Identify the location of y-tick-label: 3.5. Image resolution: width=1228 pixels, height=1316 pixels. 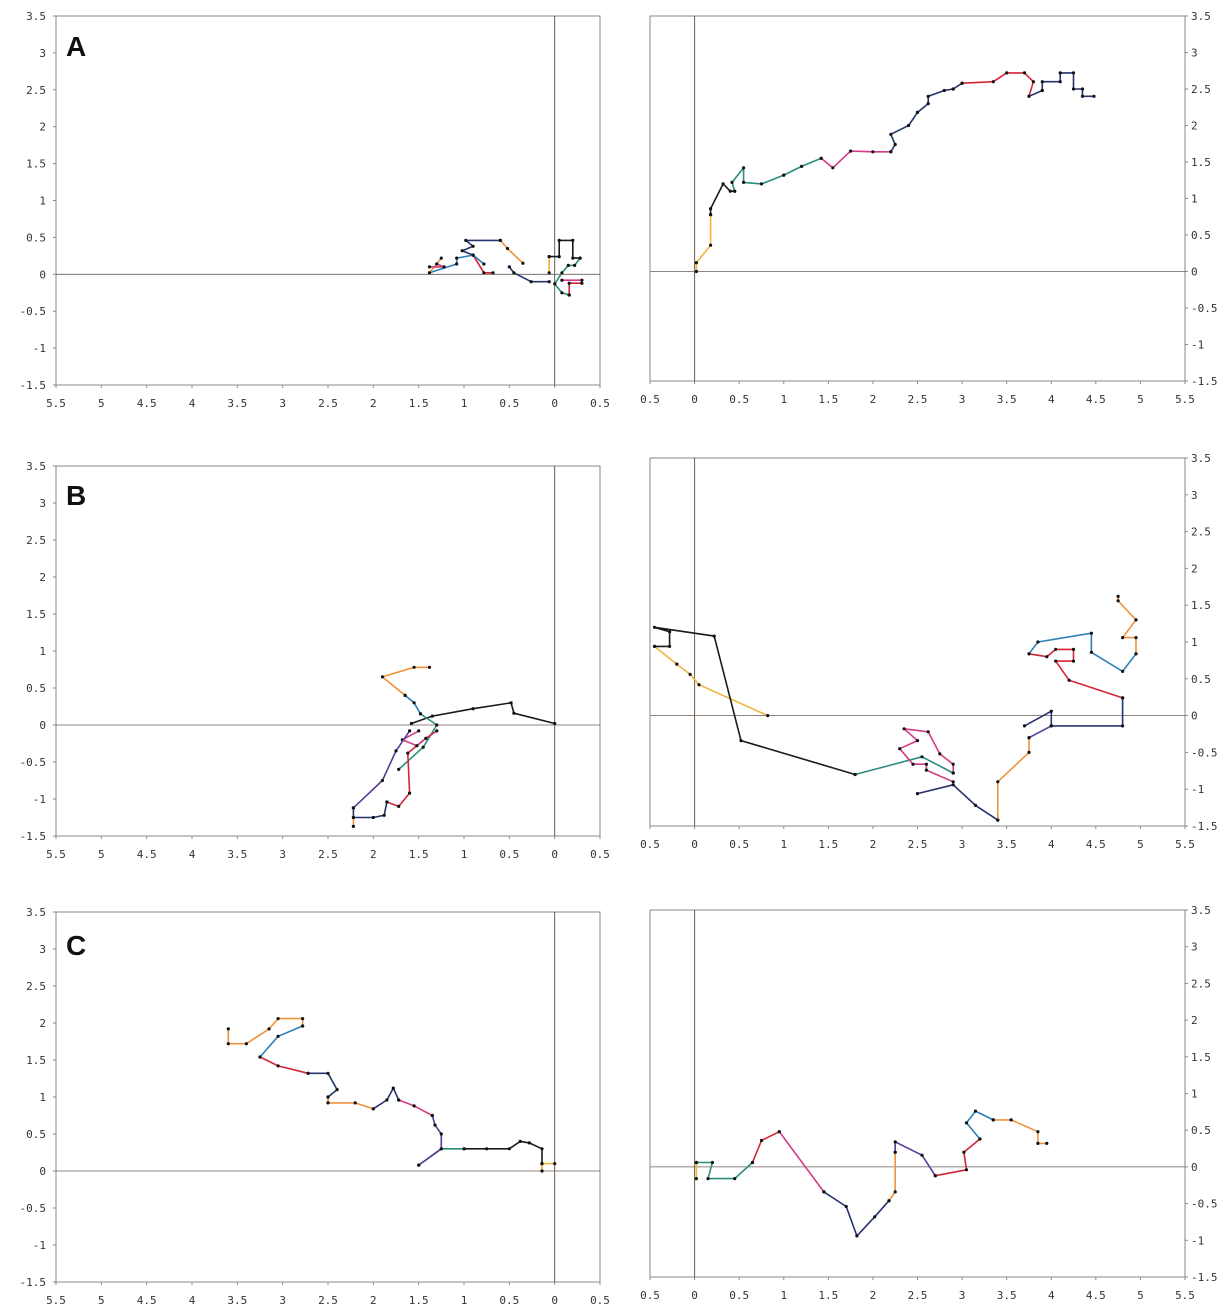
(36, 912).